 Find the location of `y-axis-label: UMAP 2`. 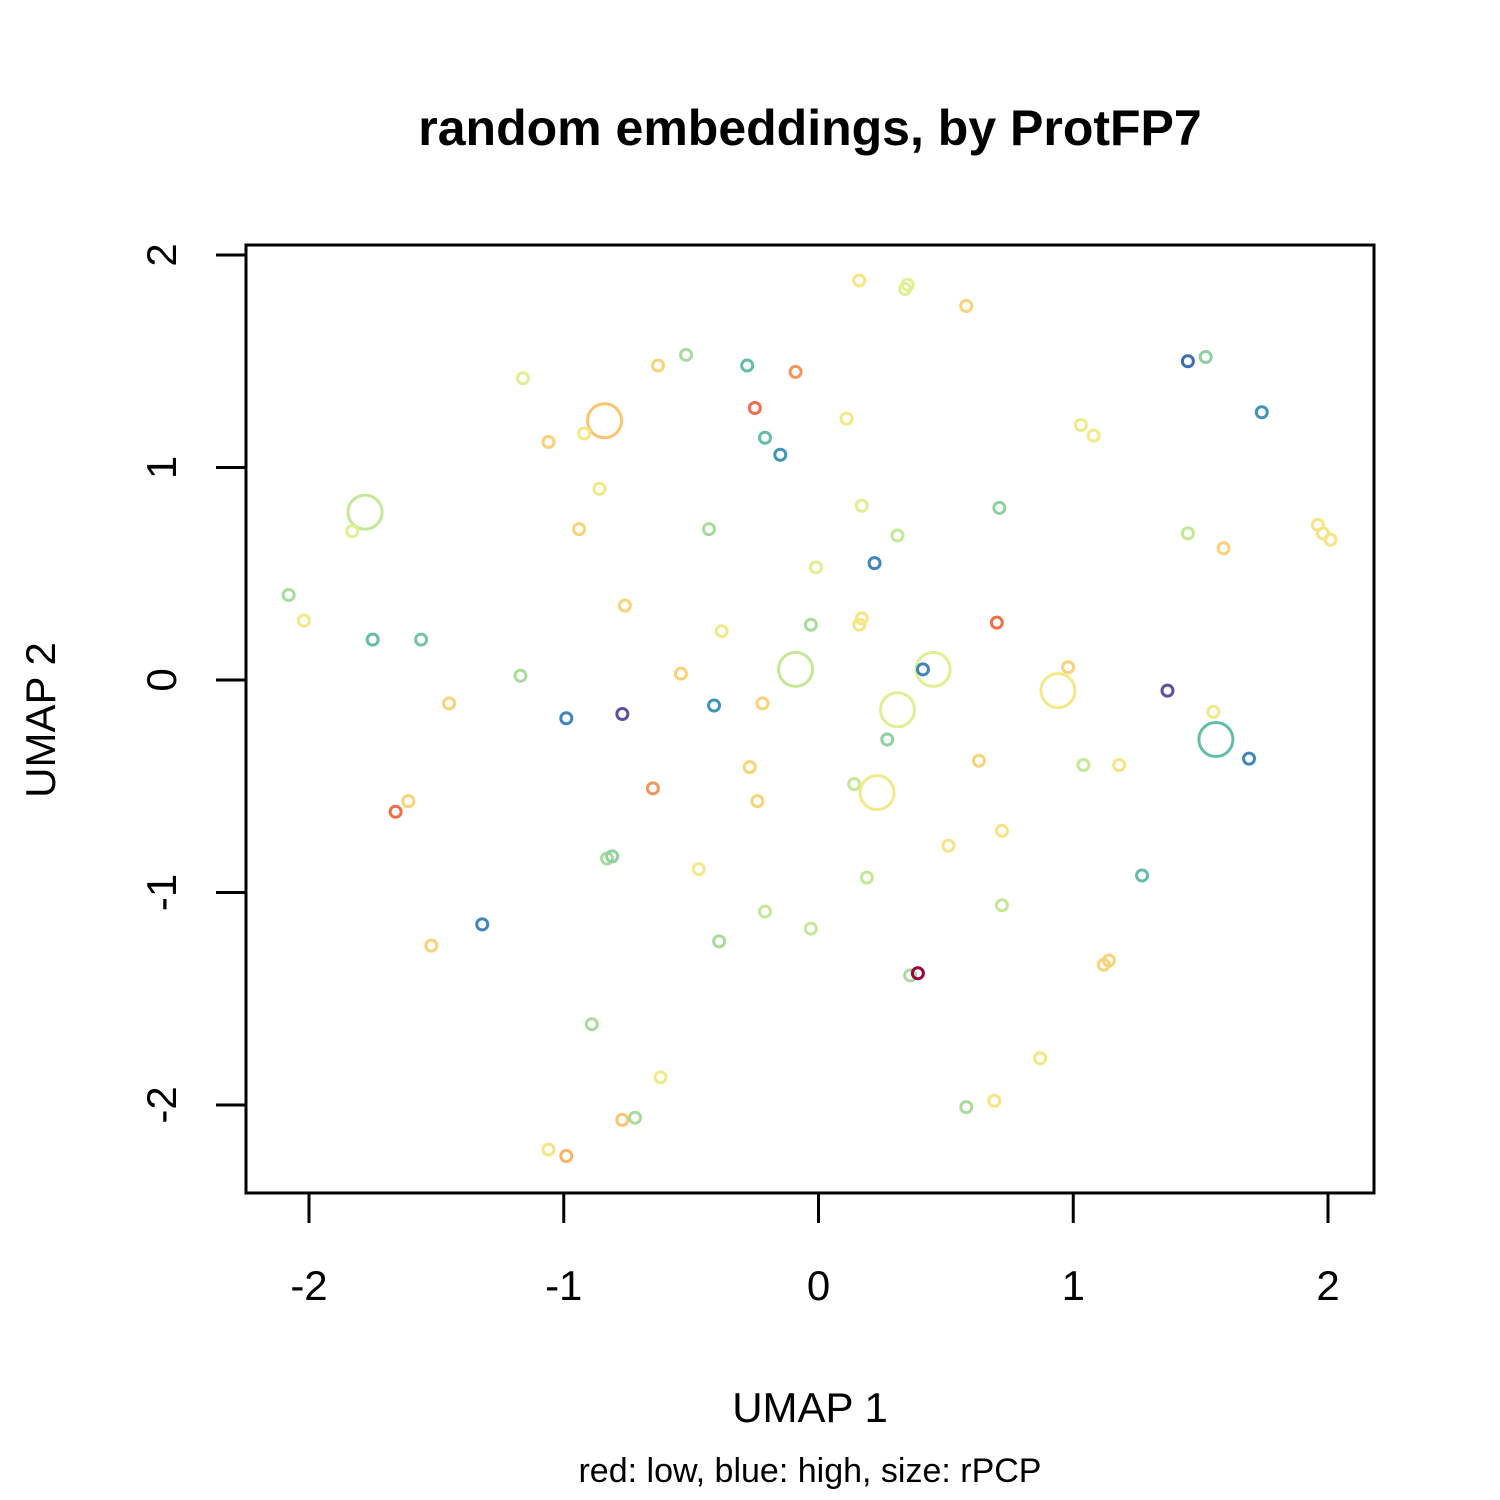

y-axis-label: UMAP 2 is located at coordinates (40, 720).